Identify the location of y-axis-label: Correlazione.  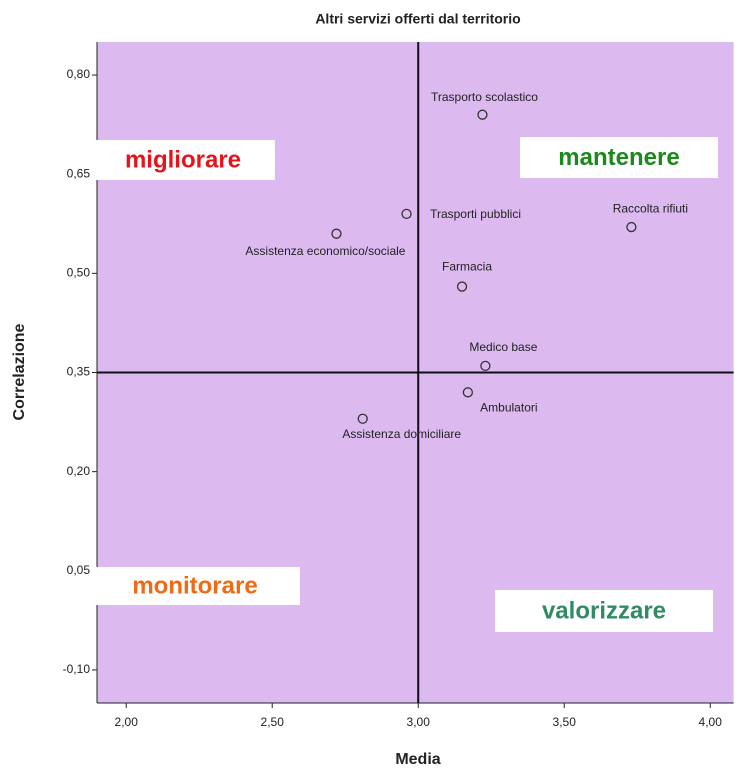
(19, 371).